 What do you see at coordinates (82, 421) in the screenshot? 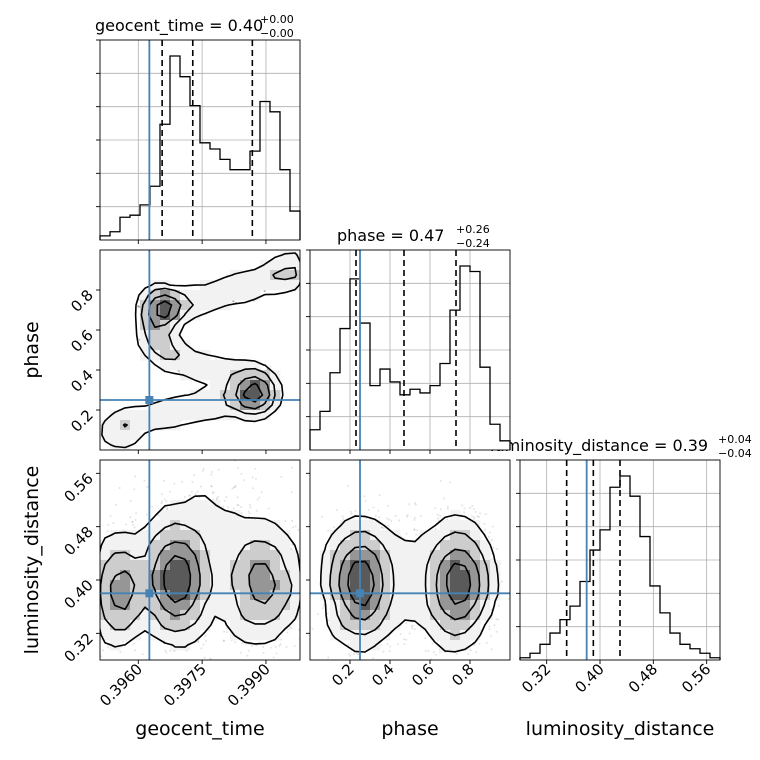
I see `y-tick-label: 0.2` at bounding box center [82, 421].